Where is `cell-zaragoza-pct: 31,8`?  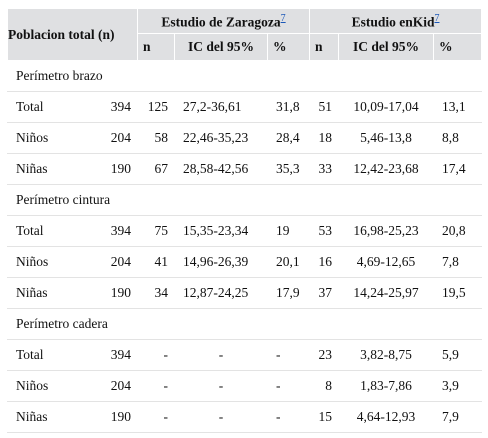
cell-zaragoza-pct: 31,8 is located at coordinates (288, 107).